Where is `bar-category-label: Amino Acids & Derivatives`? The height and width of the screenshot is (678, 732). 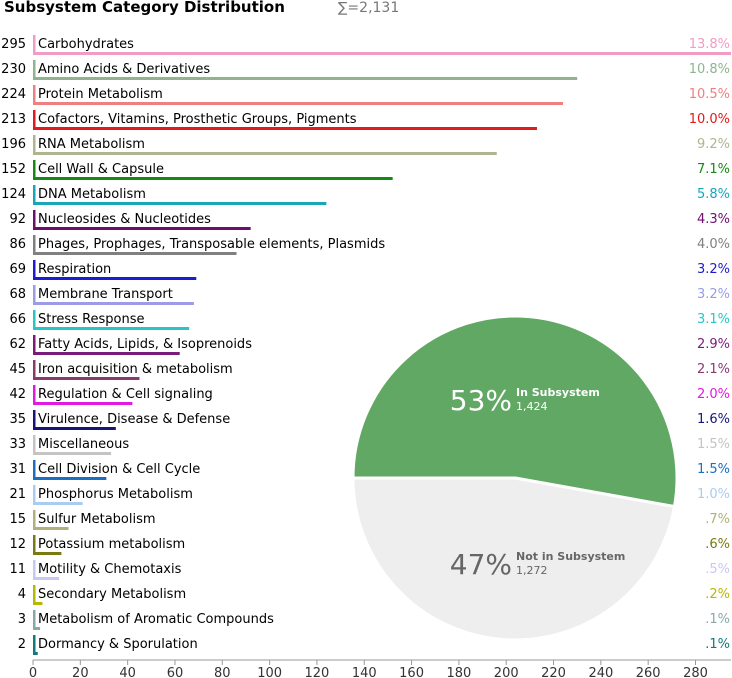
bar-category-label: Amino Acids & Derivatives is located at coordinates (124, 69).